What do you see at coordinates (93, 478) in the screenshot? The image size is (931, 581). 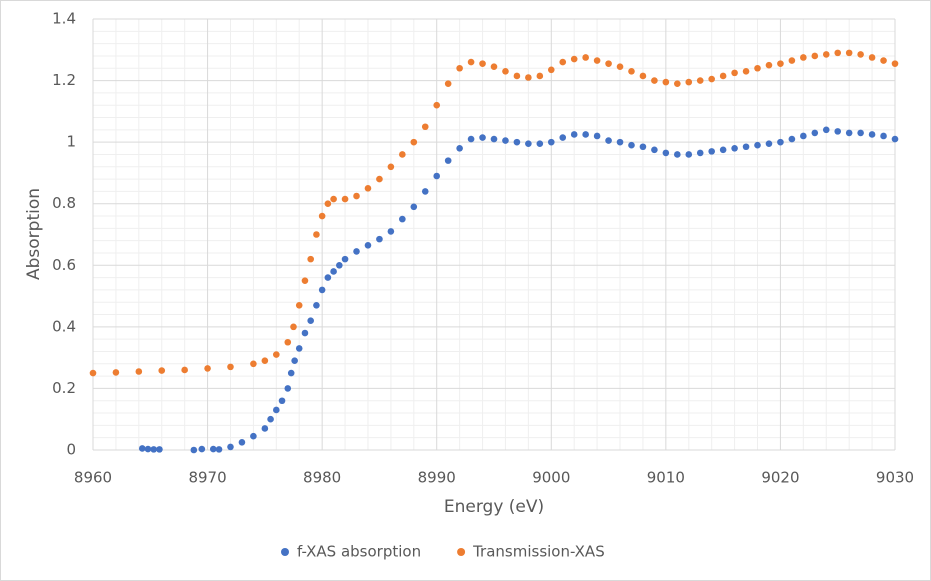 I see `x-tick-label: 8960` at bounding box center [93, 478].